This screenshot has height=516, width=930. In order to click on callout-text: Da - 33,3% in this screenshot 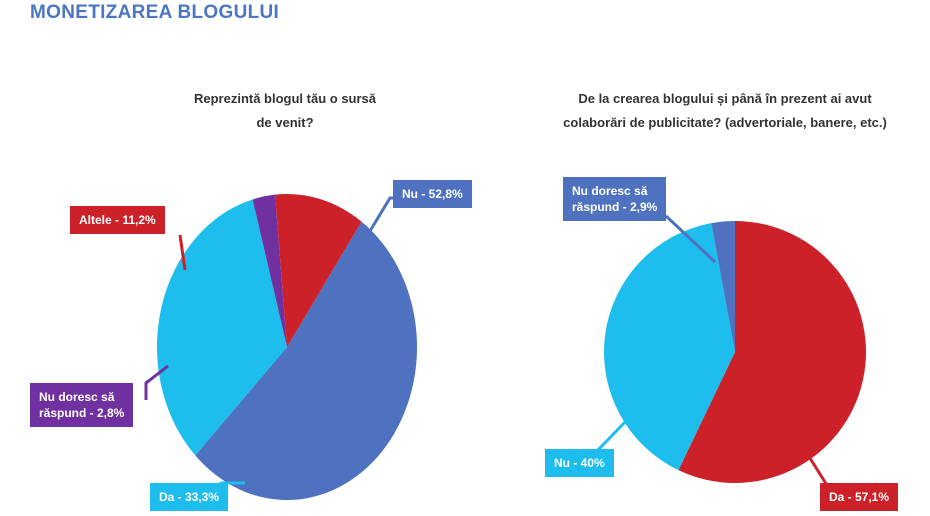, I will do `click(189, 497)`.